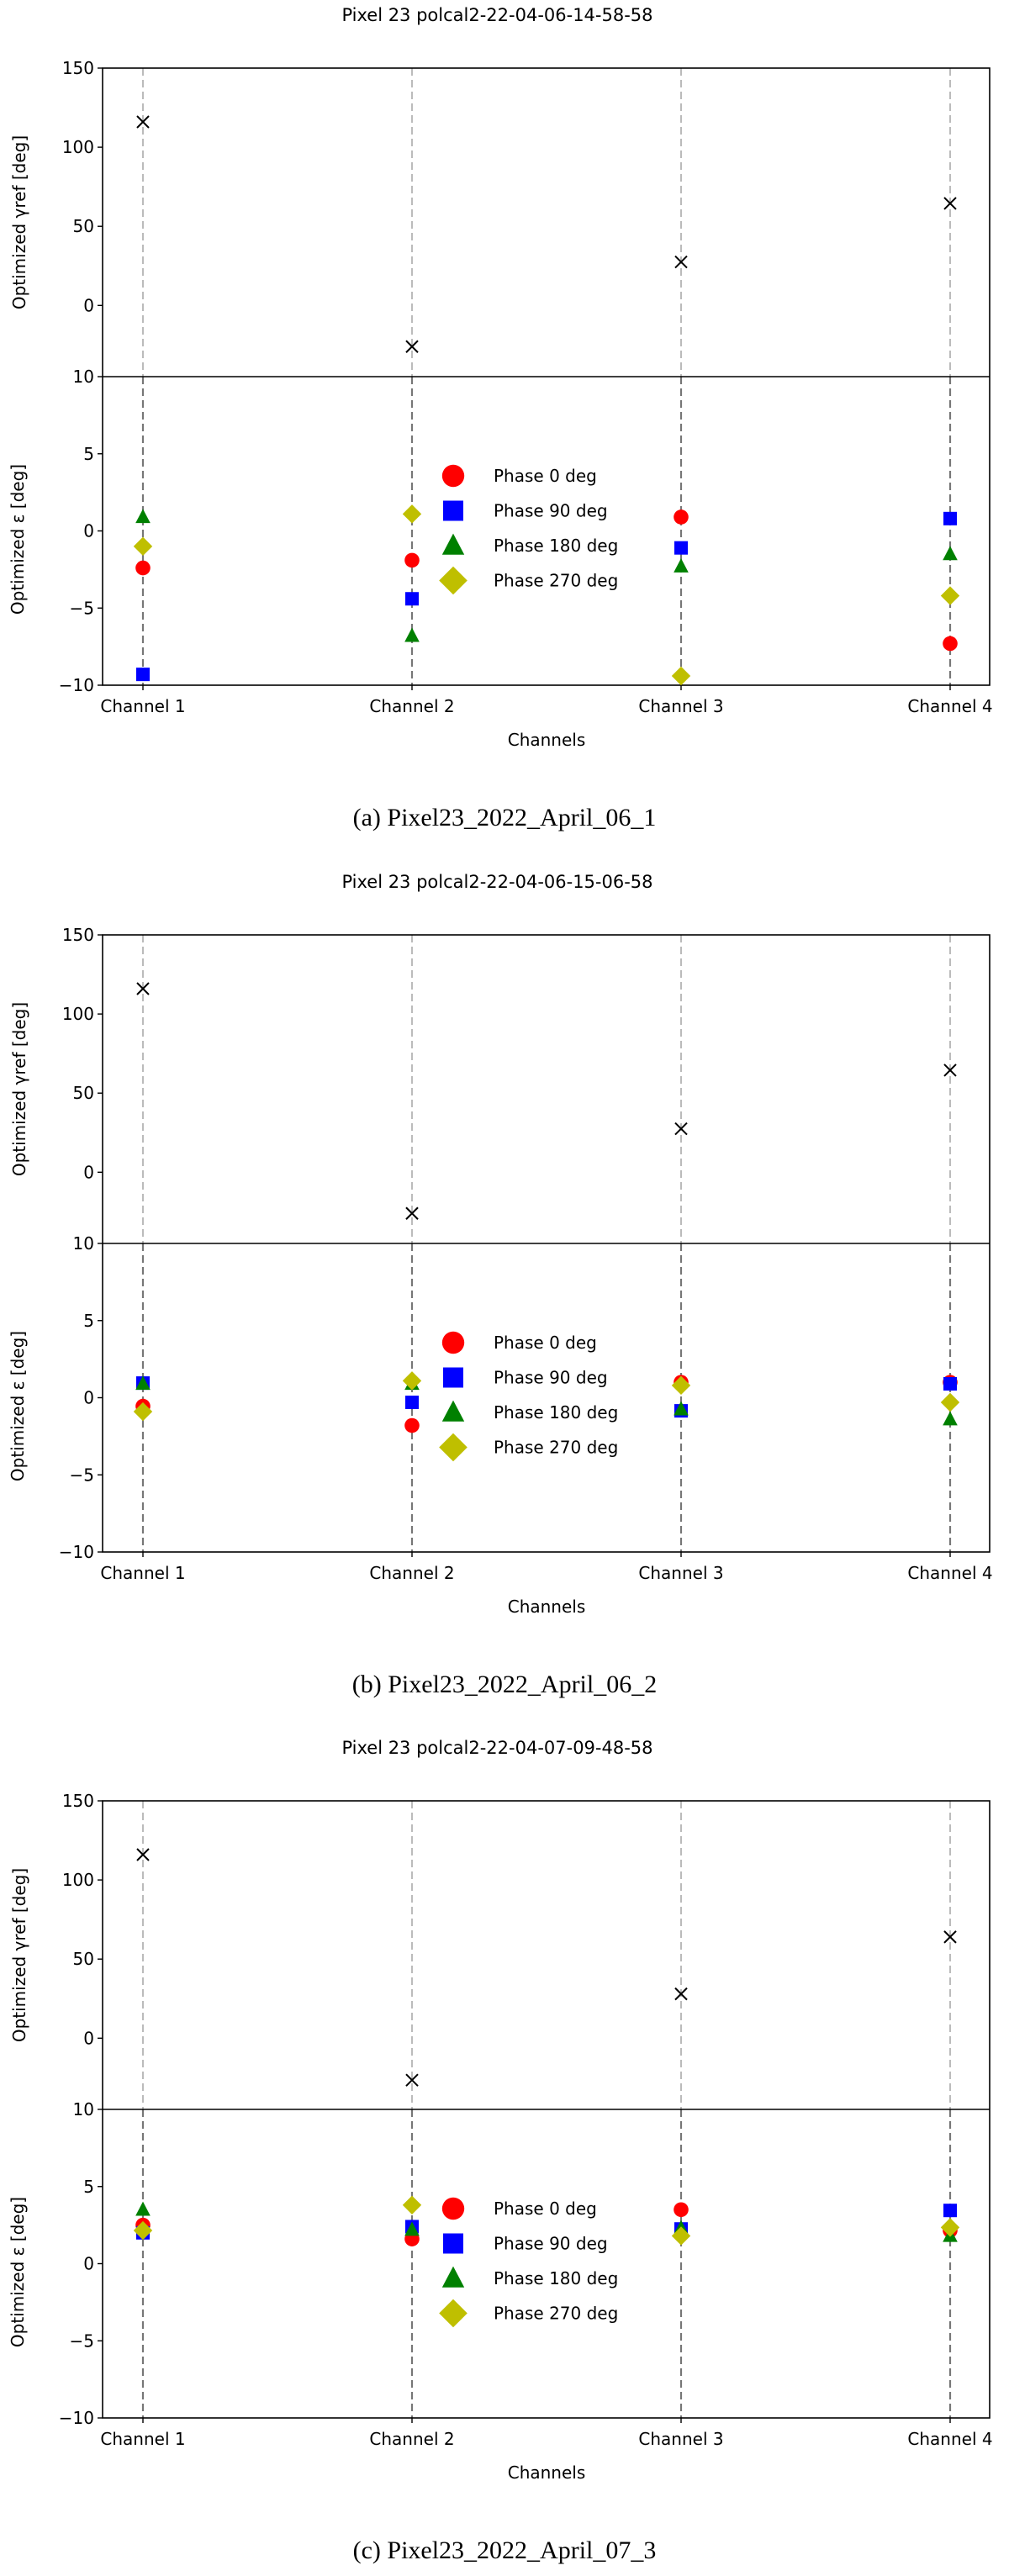 Image resolution: width=1009 pixels, height=2576 pixels. What do you see at coordinates (453, 1411) in the screenshot?
I see `legend-marker-triangle` at bounding box center [453, 1411].